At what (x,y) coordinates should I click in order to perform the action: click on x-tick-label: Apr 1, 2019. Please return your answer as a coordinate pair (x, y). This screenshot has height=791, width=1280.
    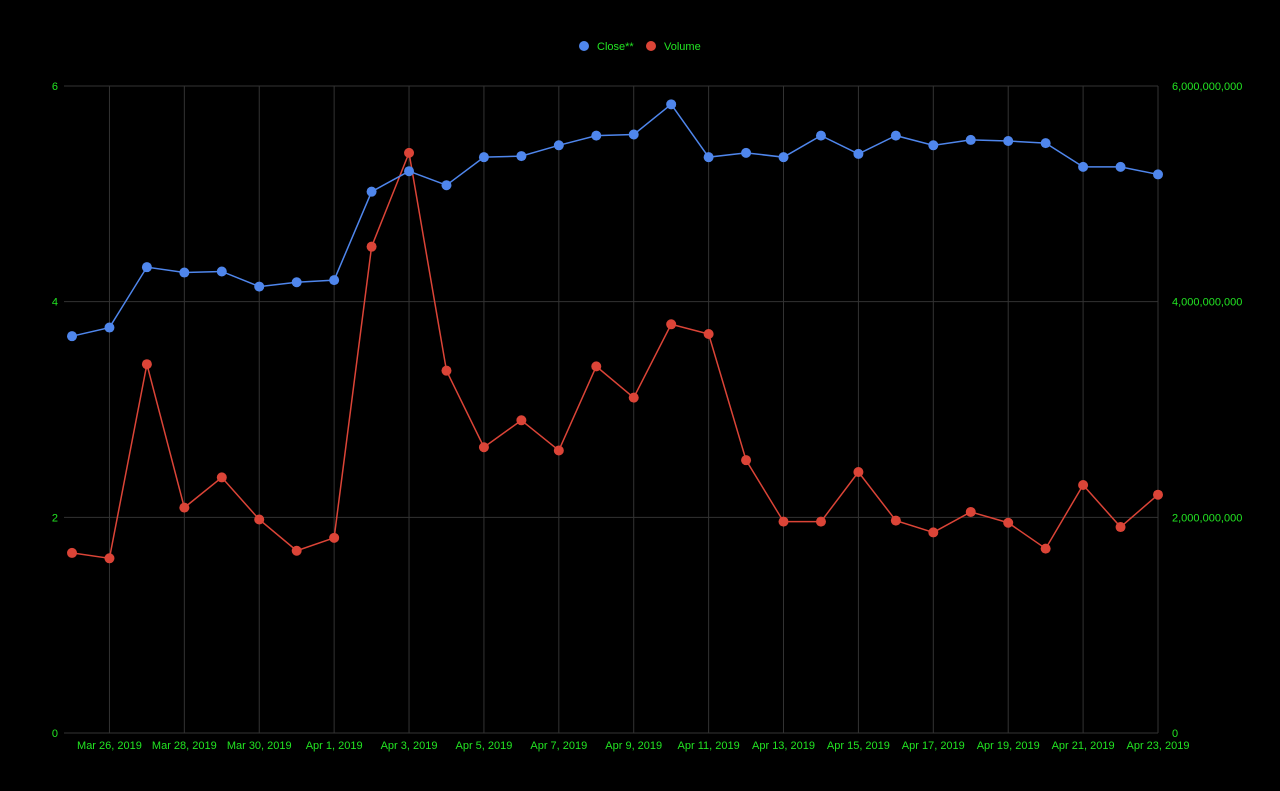
    Looking at the image, I should click on (334, 746).